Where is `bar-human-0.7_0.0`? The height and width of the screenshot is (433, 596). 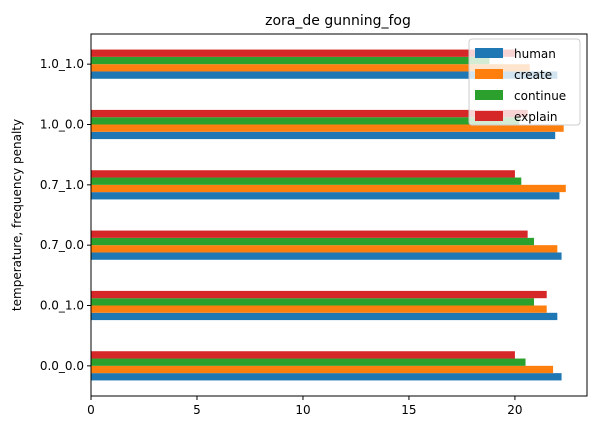 bar-human-0.7_0.0 is located at coordinates (326, 256).